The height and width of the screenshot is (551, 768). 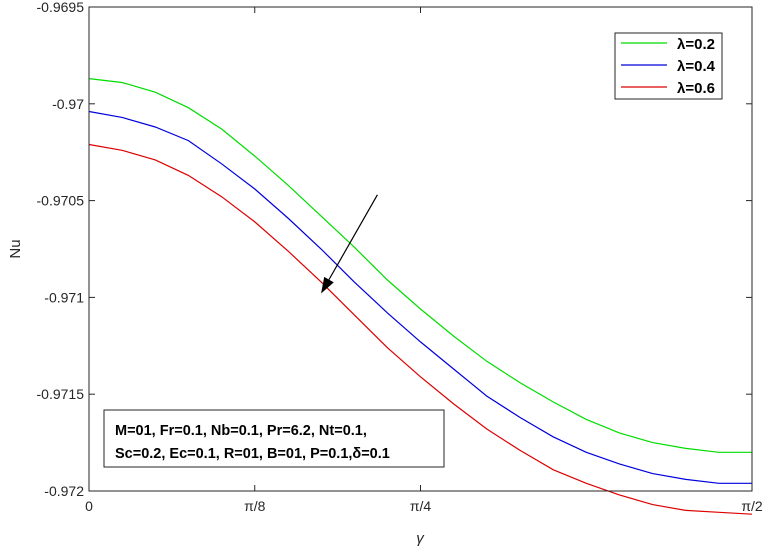 I want to click on y-axis-label: Nu, so click(x=15, y=248).